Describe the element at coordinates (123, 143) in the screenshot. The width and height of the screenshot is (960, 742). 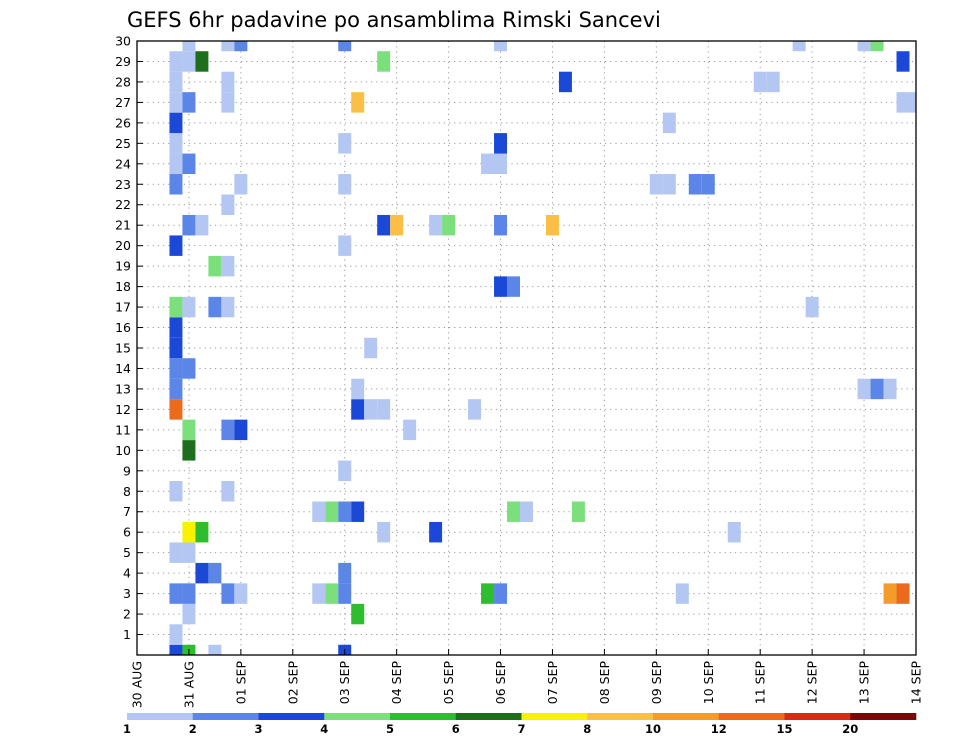
I see `y-tick-label: 25` at that location.